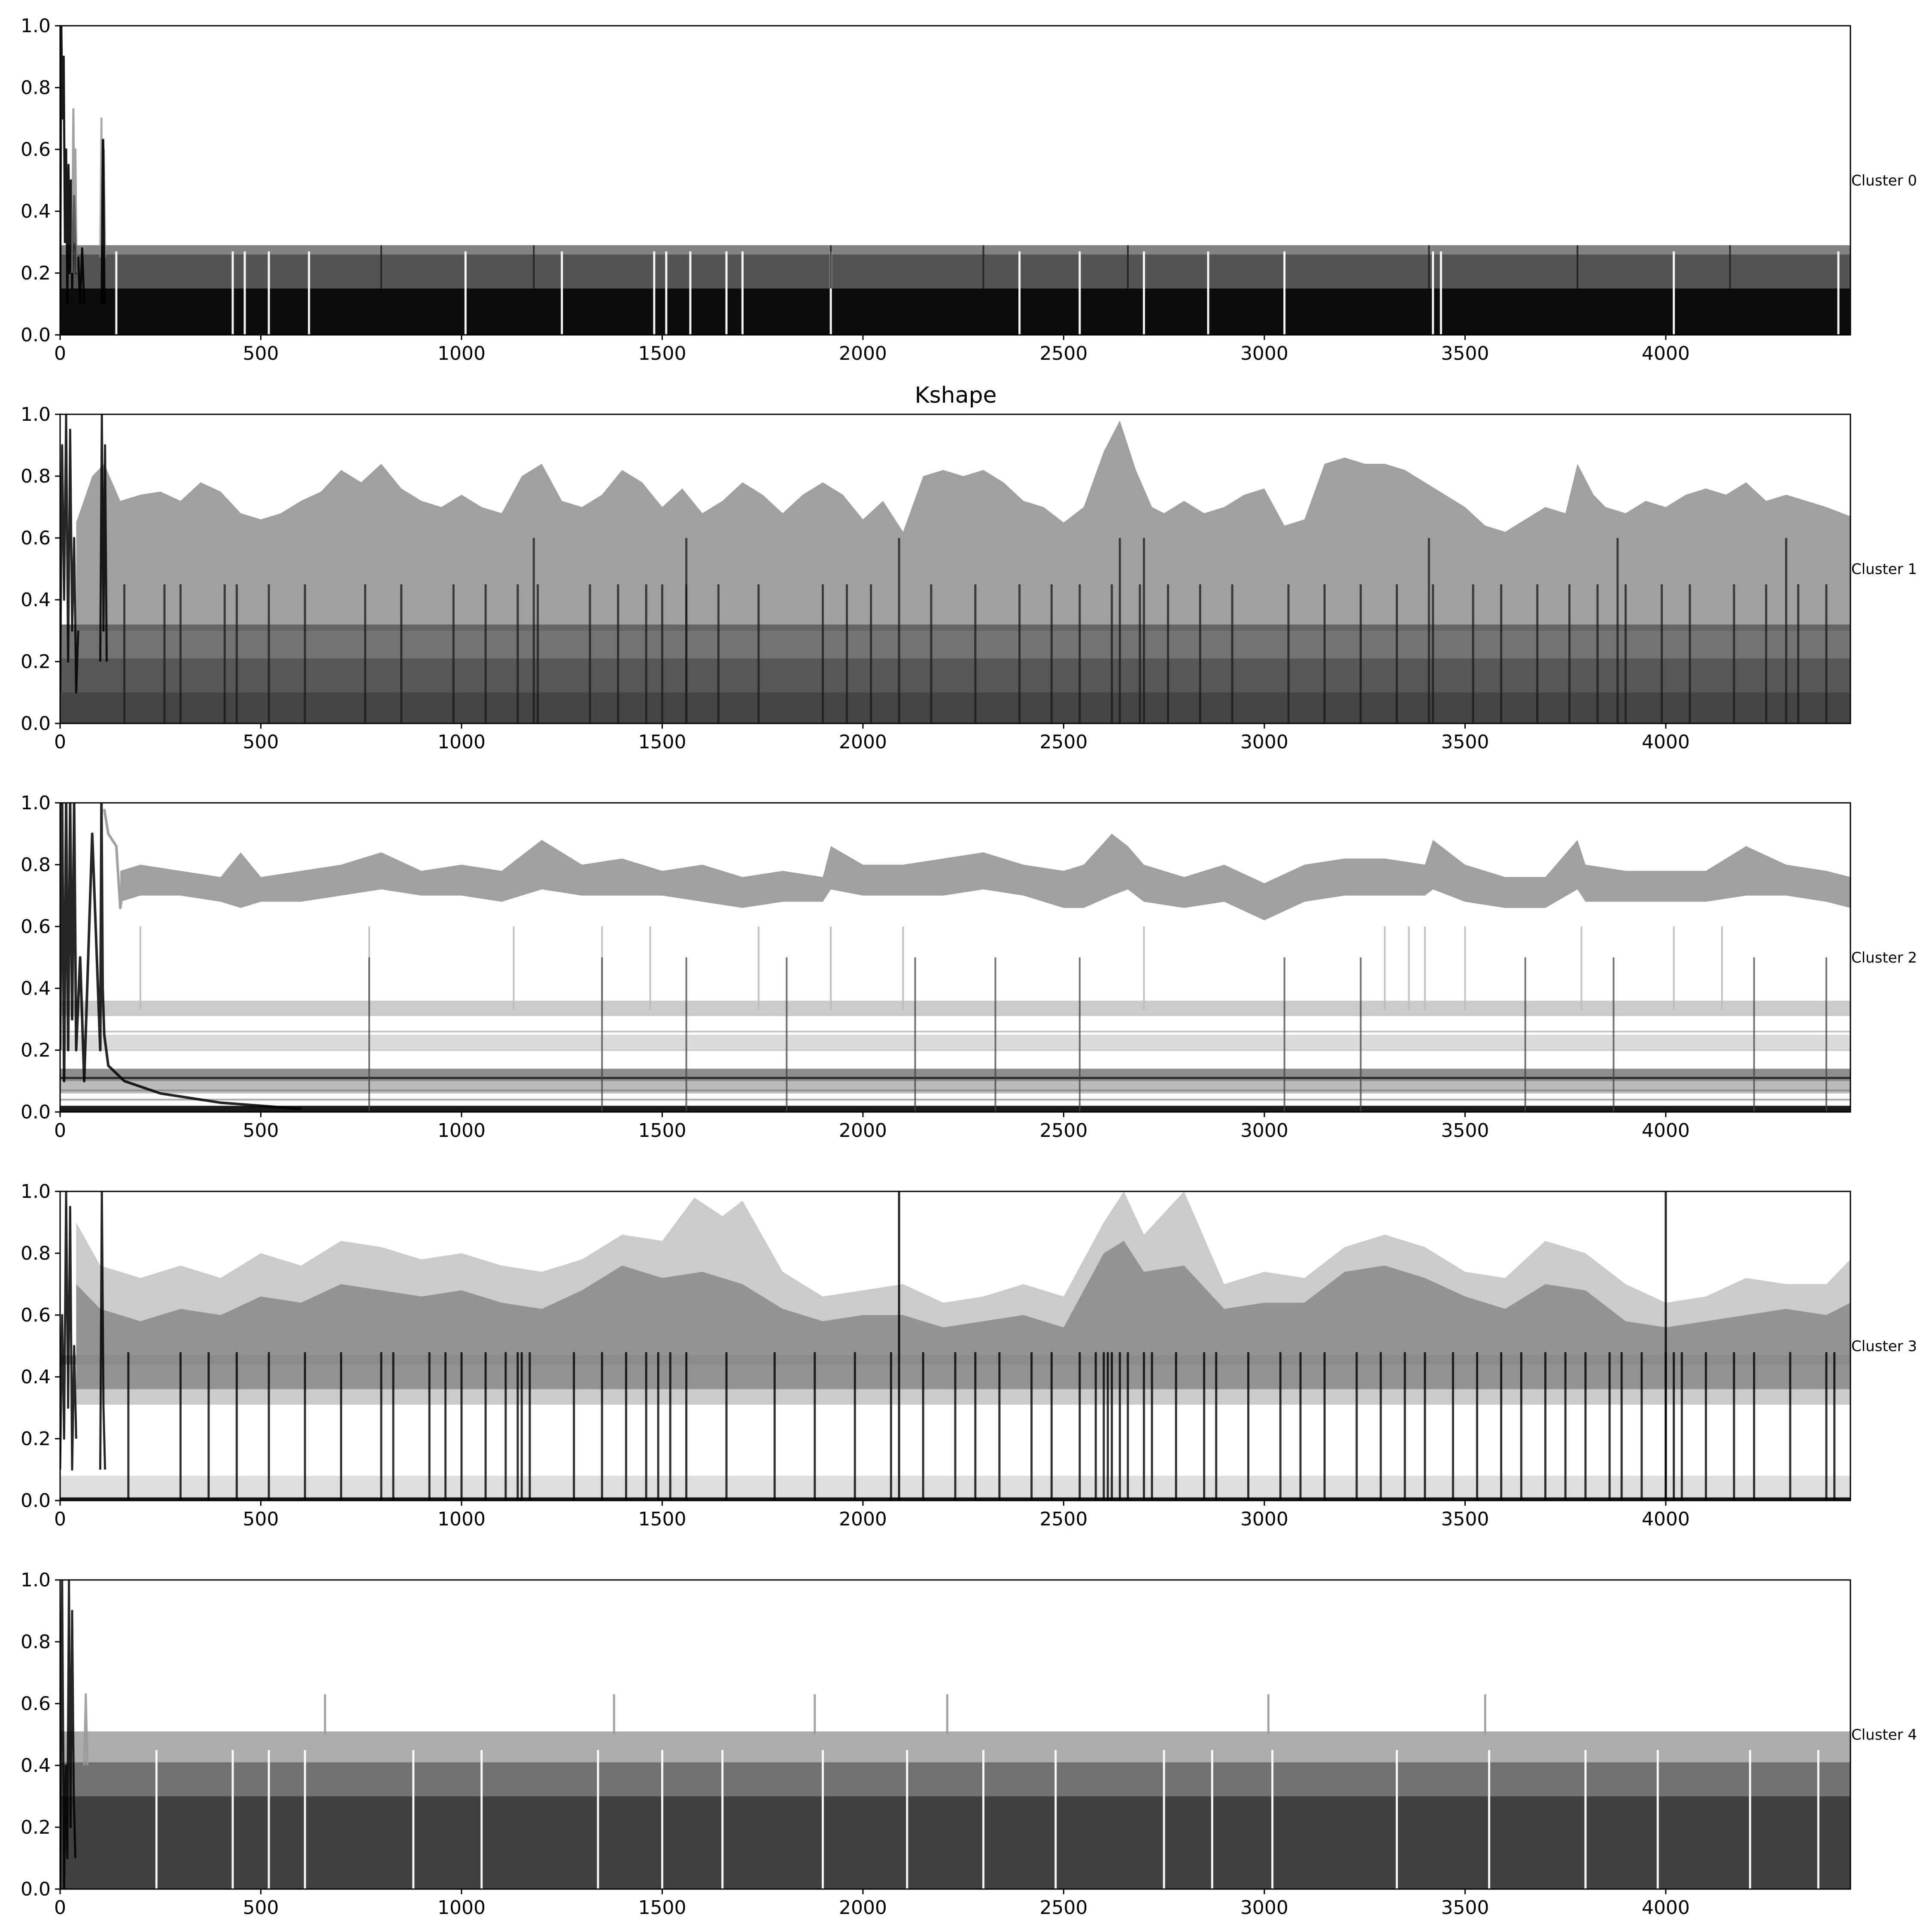  I want to click on cluster-label: Cluster 3, so click(1884, 1346).